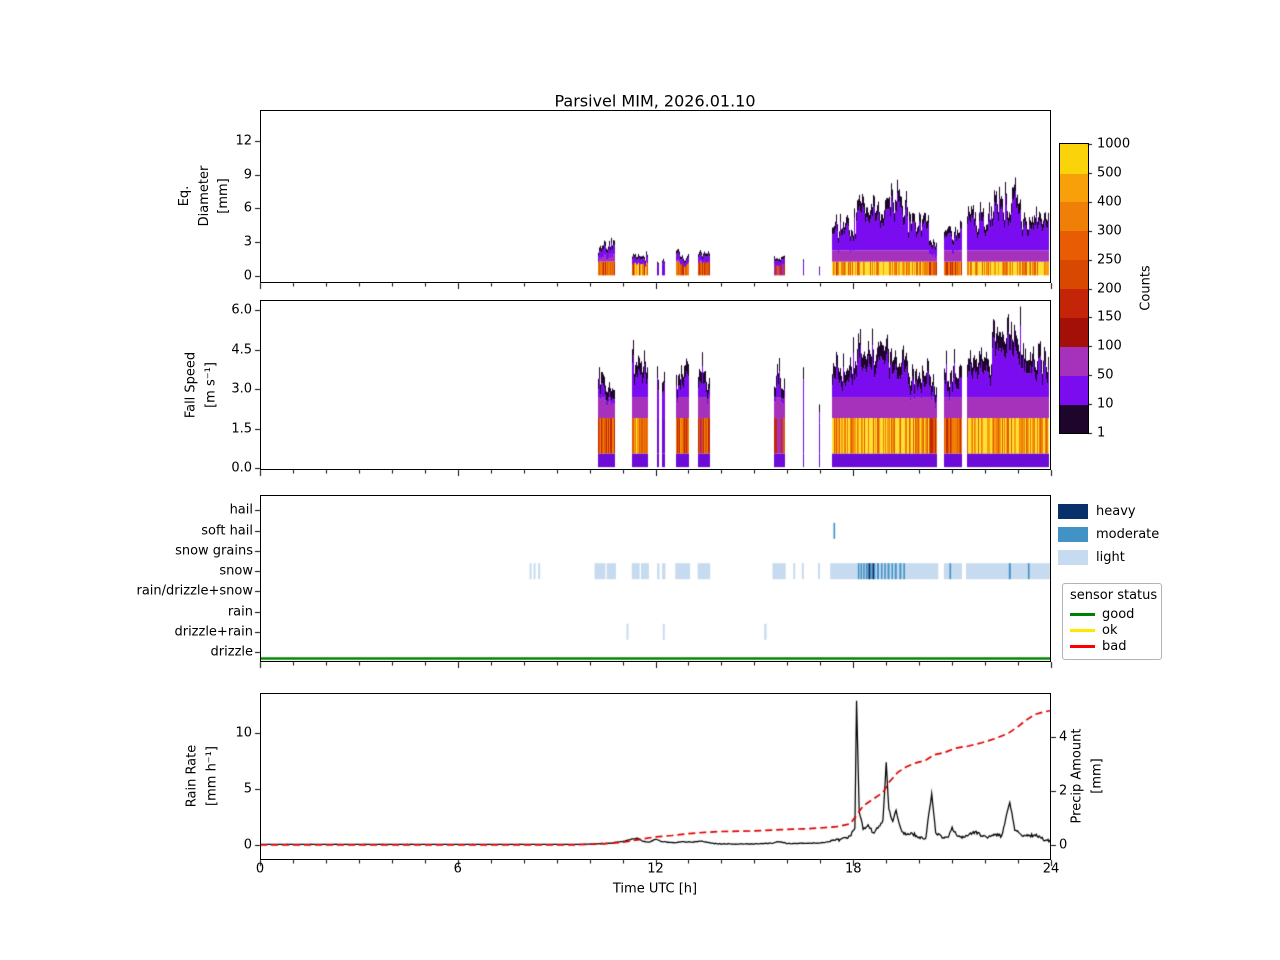 The image size is (1280, 960). Describe the element at coordinates (1109, 260) in the screenshot. I see `colorbar-tick-label: 250` at that location.